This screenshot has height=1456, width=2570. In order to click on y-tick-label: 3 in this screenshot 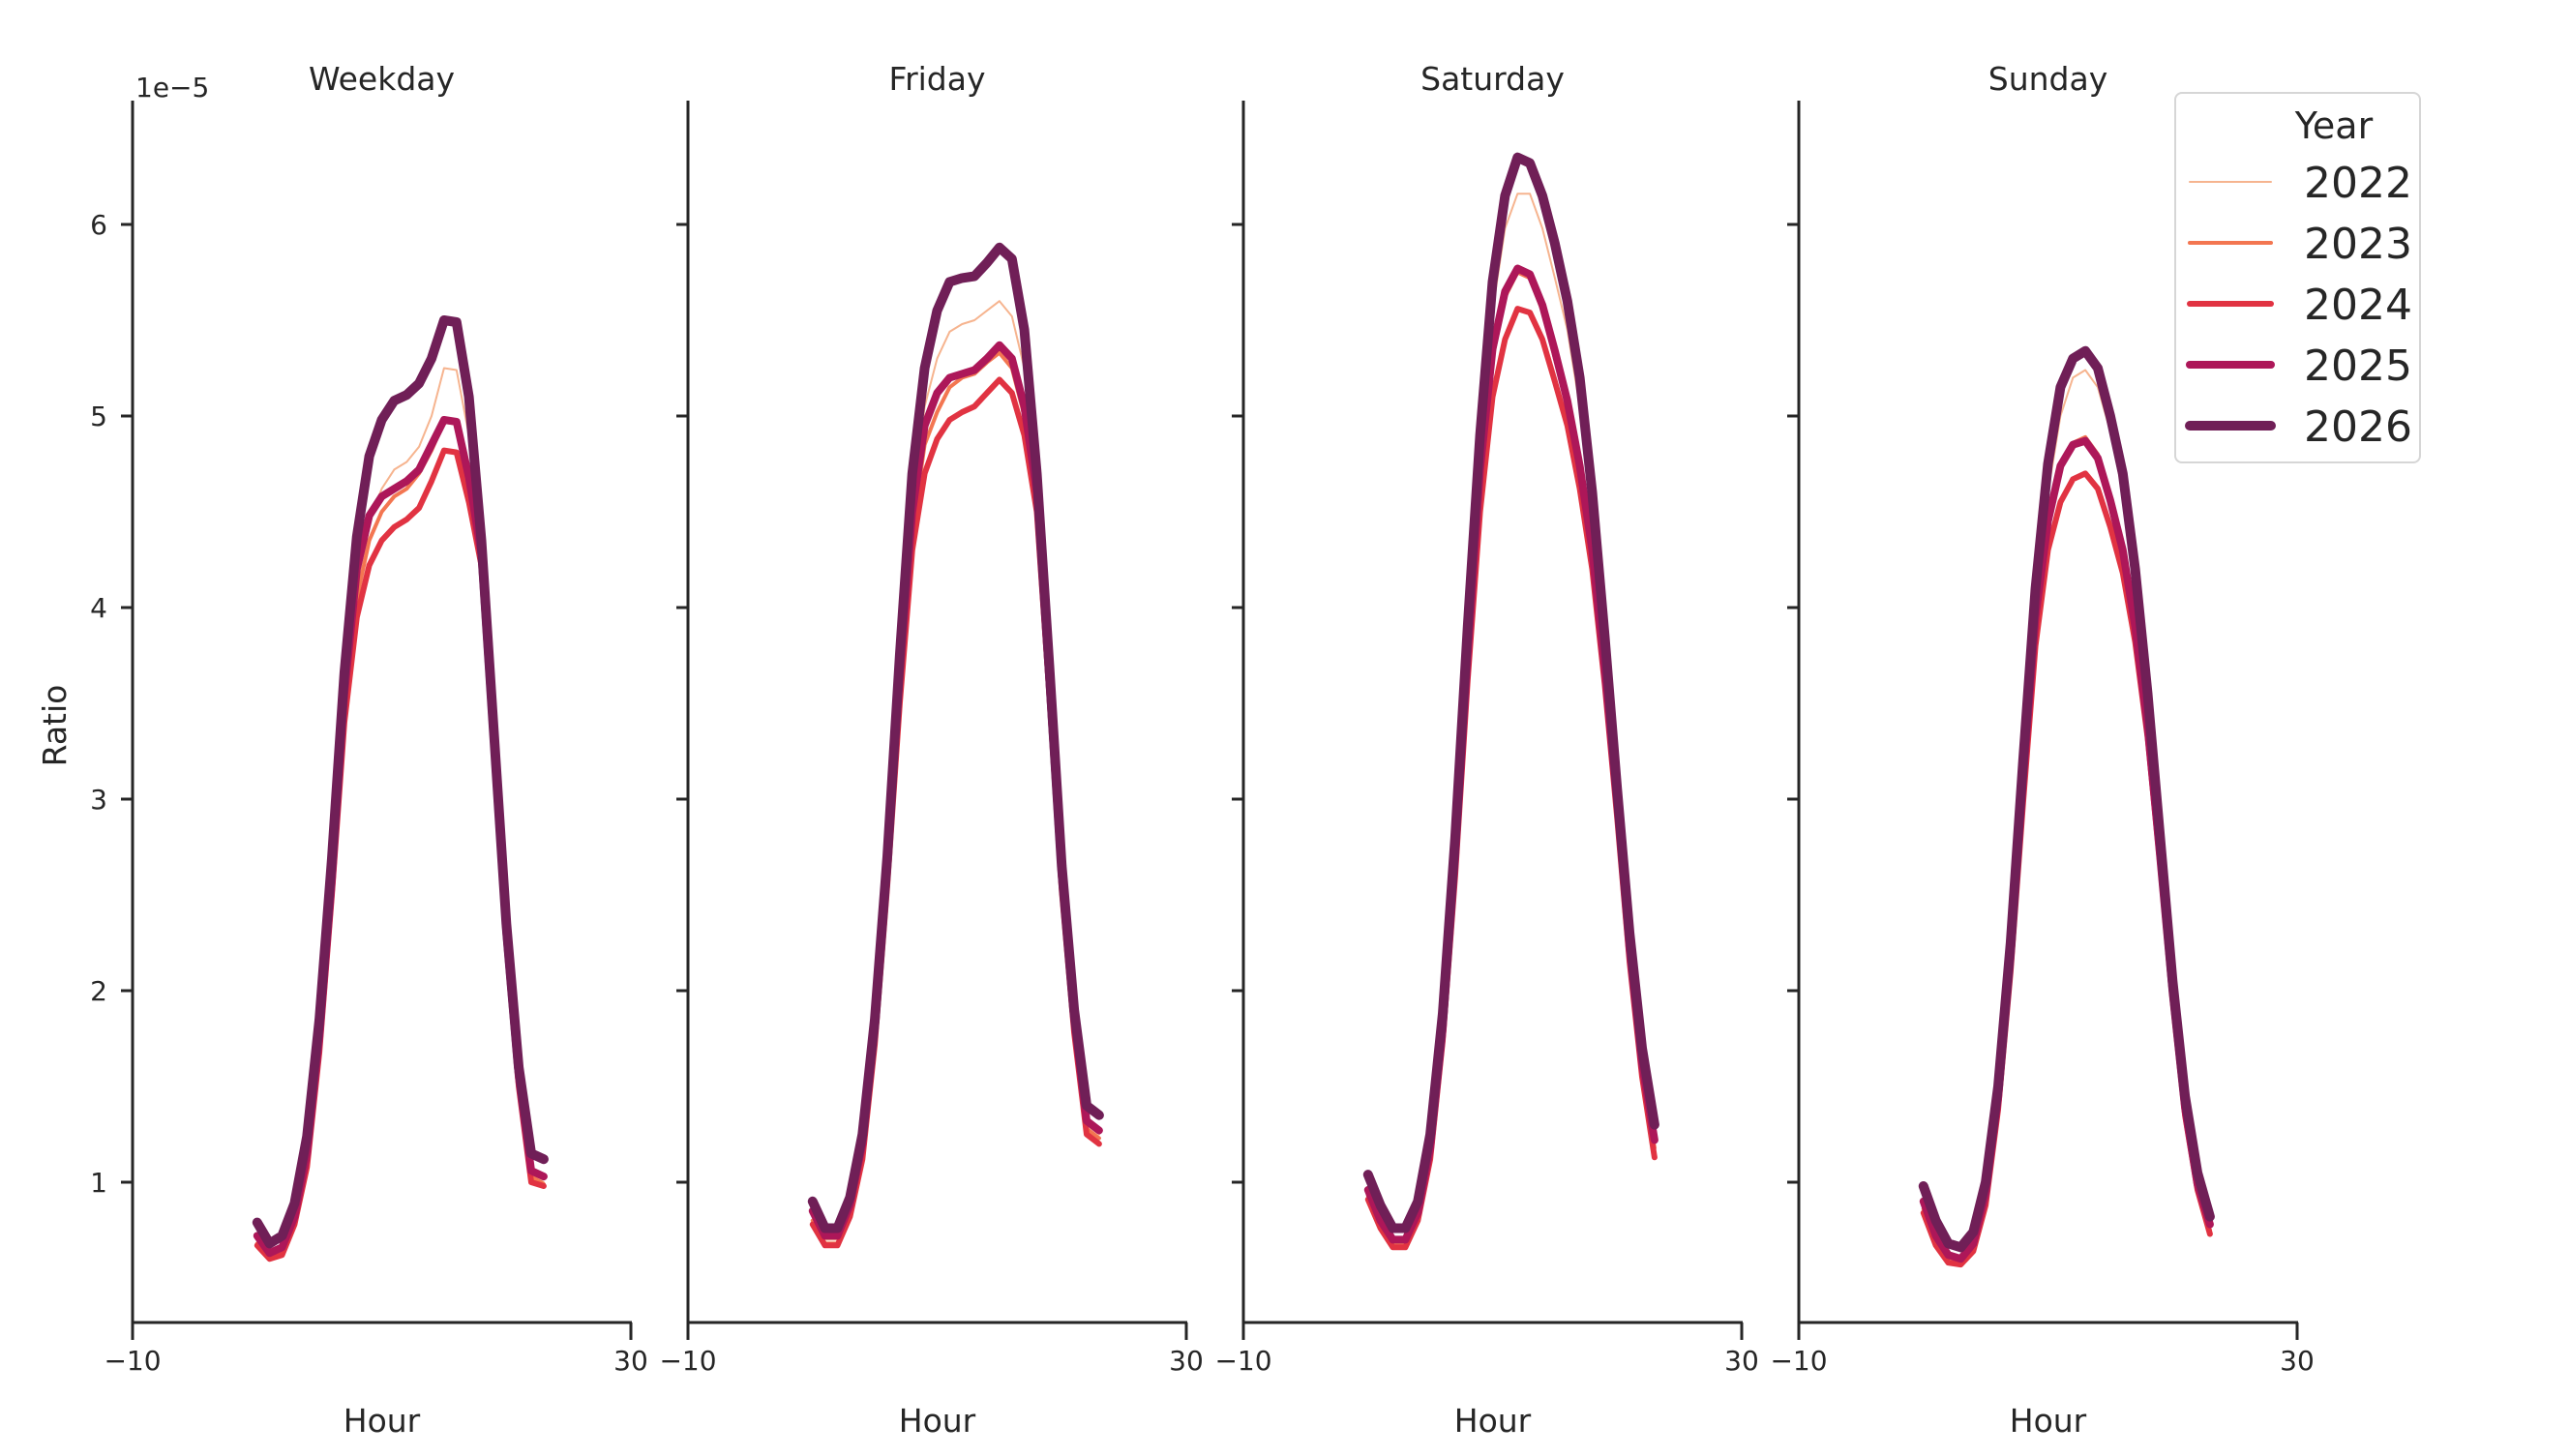, I will do `click(99, 800)`.